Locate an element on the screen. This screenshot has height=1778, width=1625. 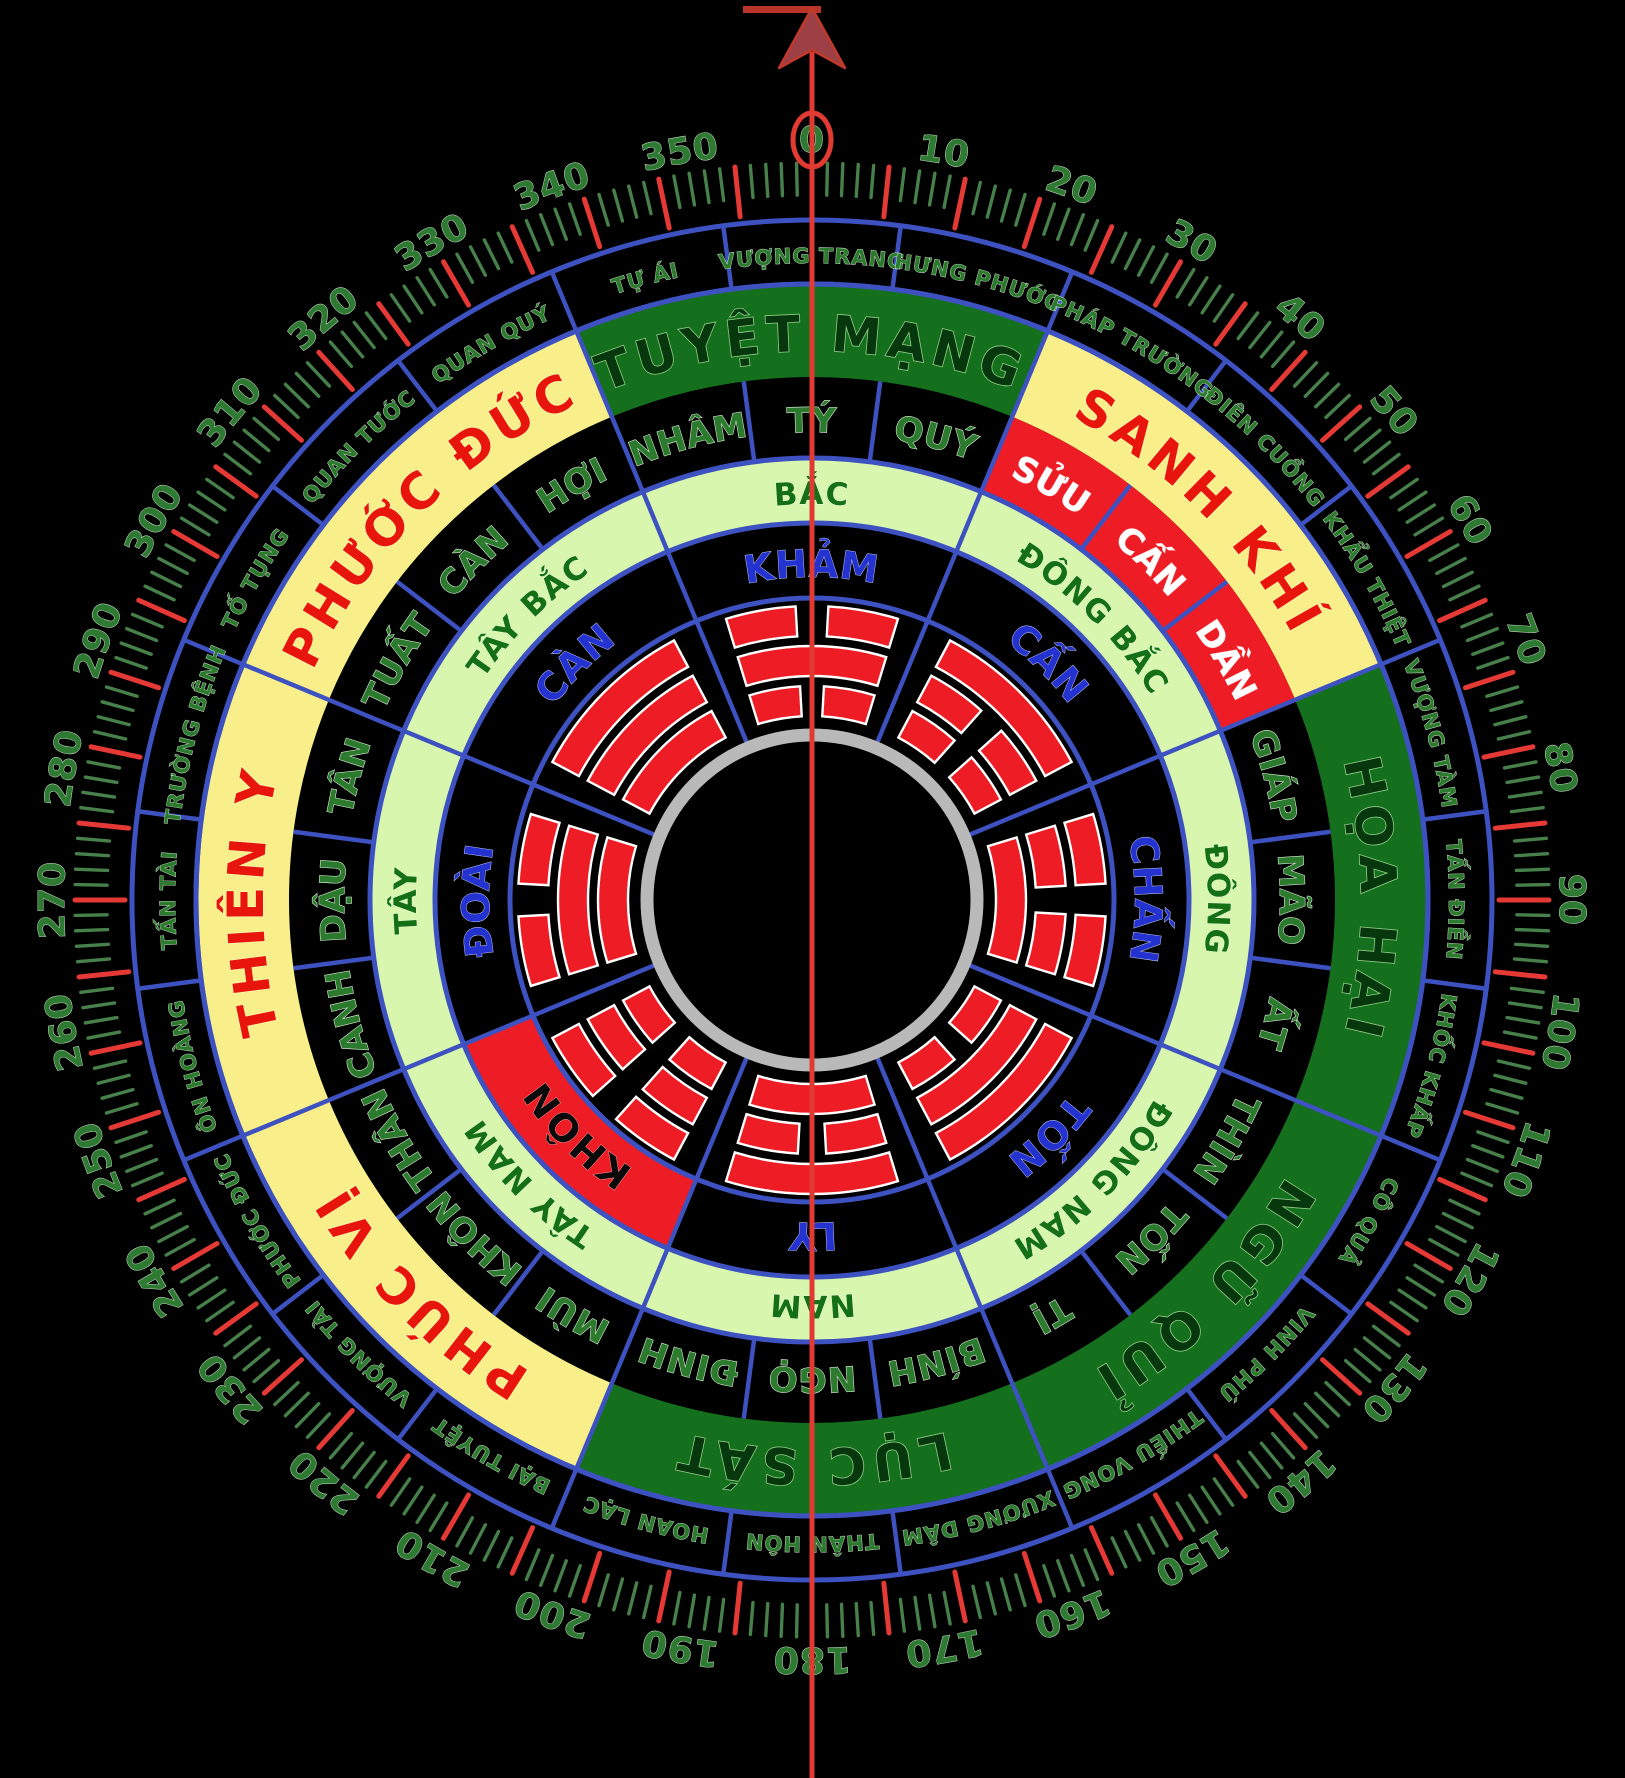
north-arrow is located at coordinates (795, 892).